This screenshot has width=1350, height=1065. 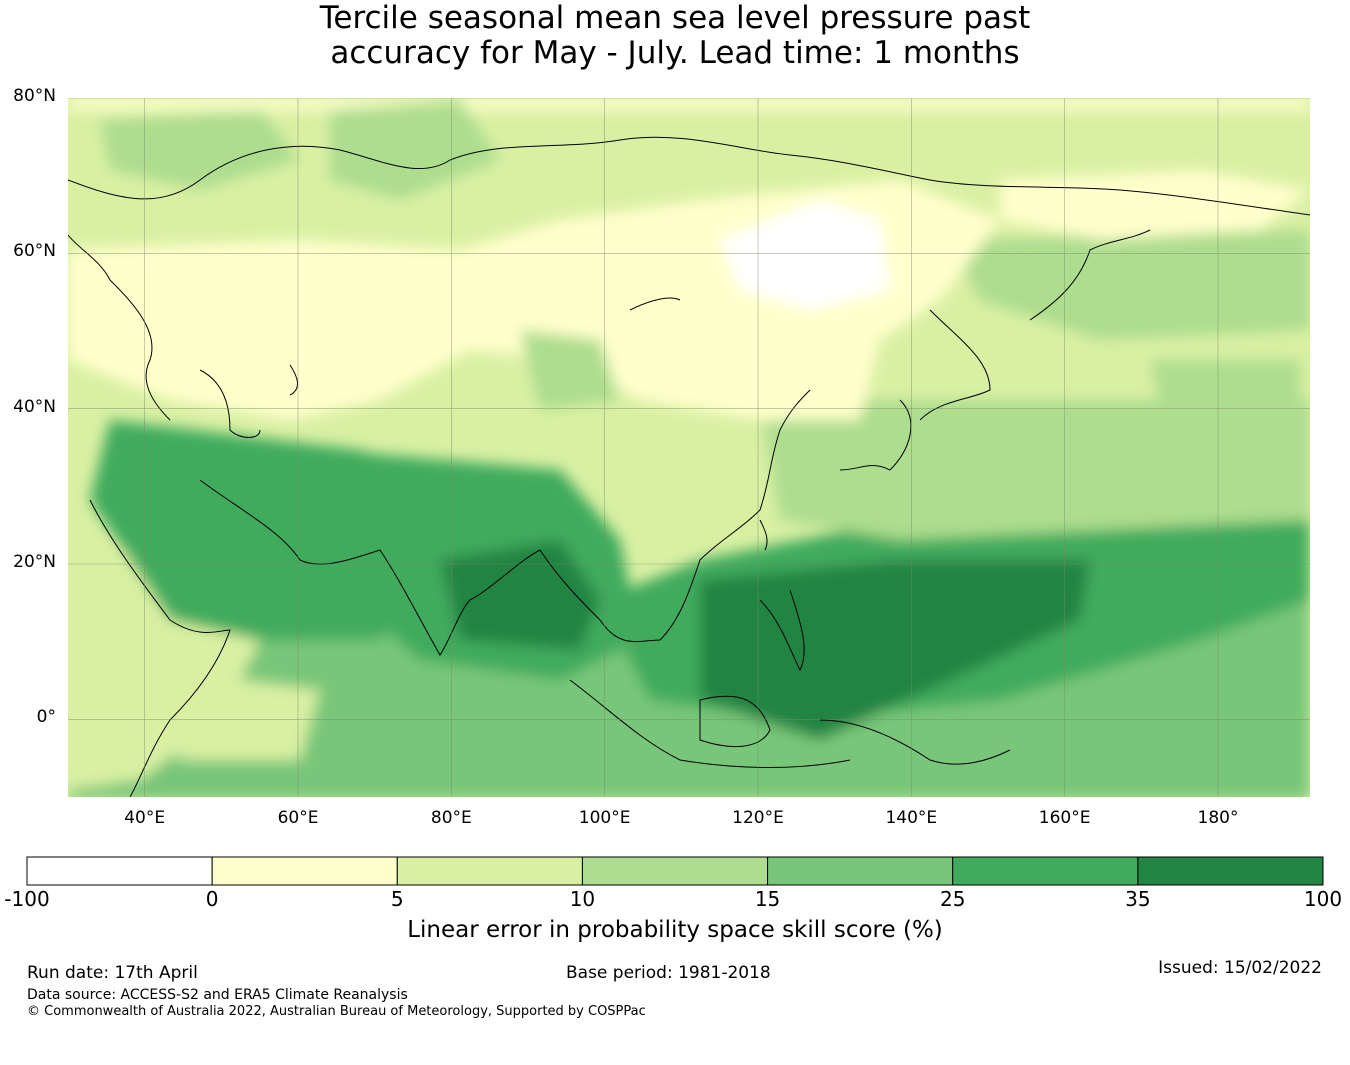 What do you see at coordinates (952, 899) in the screenshot?
I see `colorbar-tick-label: 25` at bounding box center [952, 899].